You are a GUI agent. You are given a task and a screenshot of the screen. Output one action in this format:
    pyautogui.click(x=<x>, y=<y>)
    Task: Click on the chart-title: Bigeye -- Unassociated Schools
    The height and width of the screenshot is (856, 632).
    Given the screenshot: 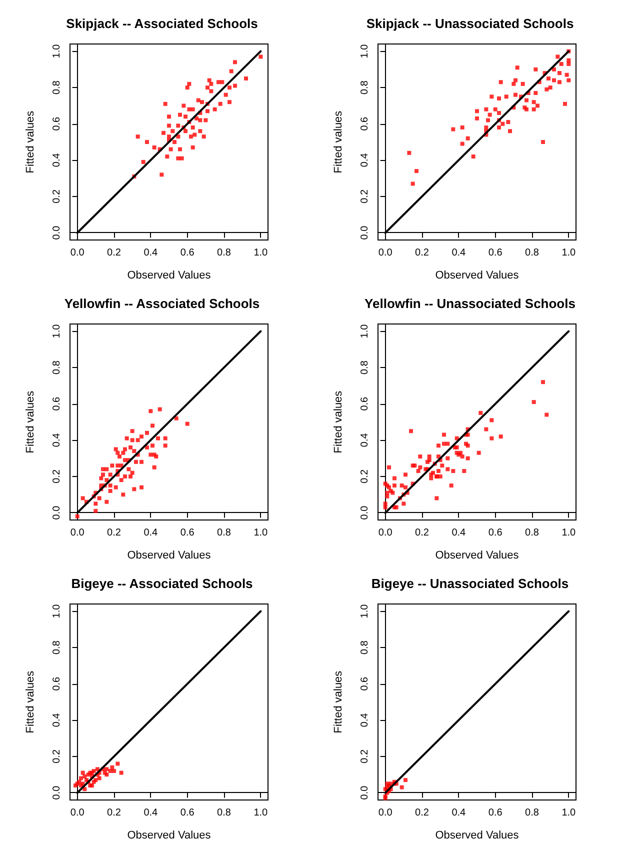 What is the action you would take?
    pyautogui.click(x=470, y=583)
    